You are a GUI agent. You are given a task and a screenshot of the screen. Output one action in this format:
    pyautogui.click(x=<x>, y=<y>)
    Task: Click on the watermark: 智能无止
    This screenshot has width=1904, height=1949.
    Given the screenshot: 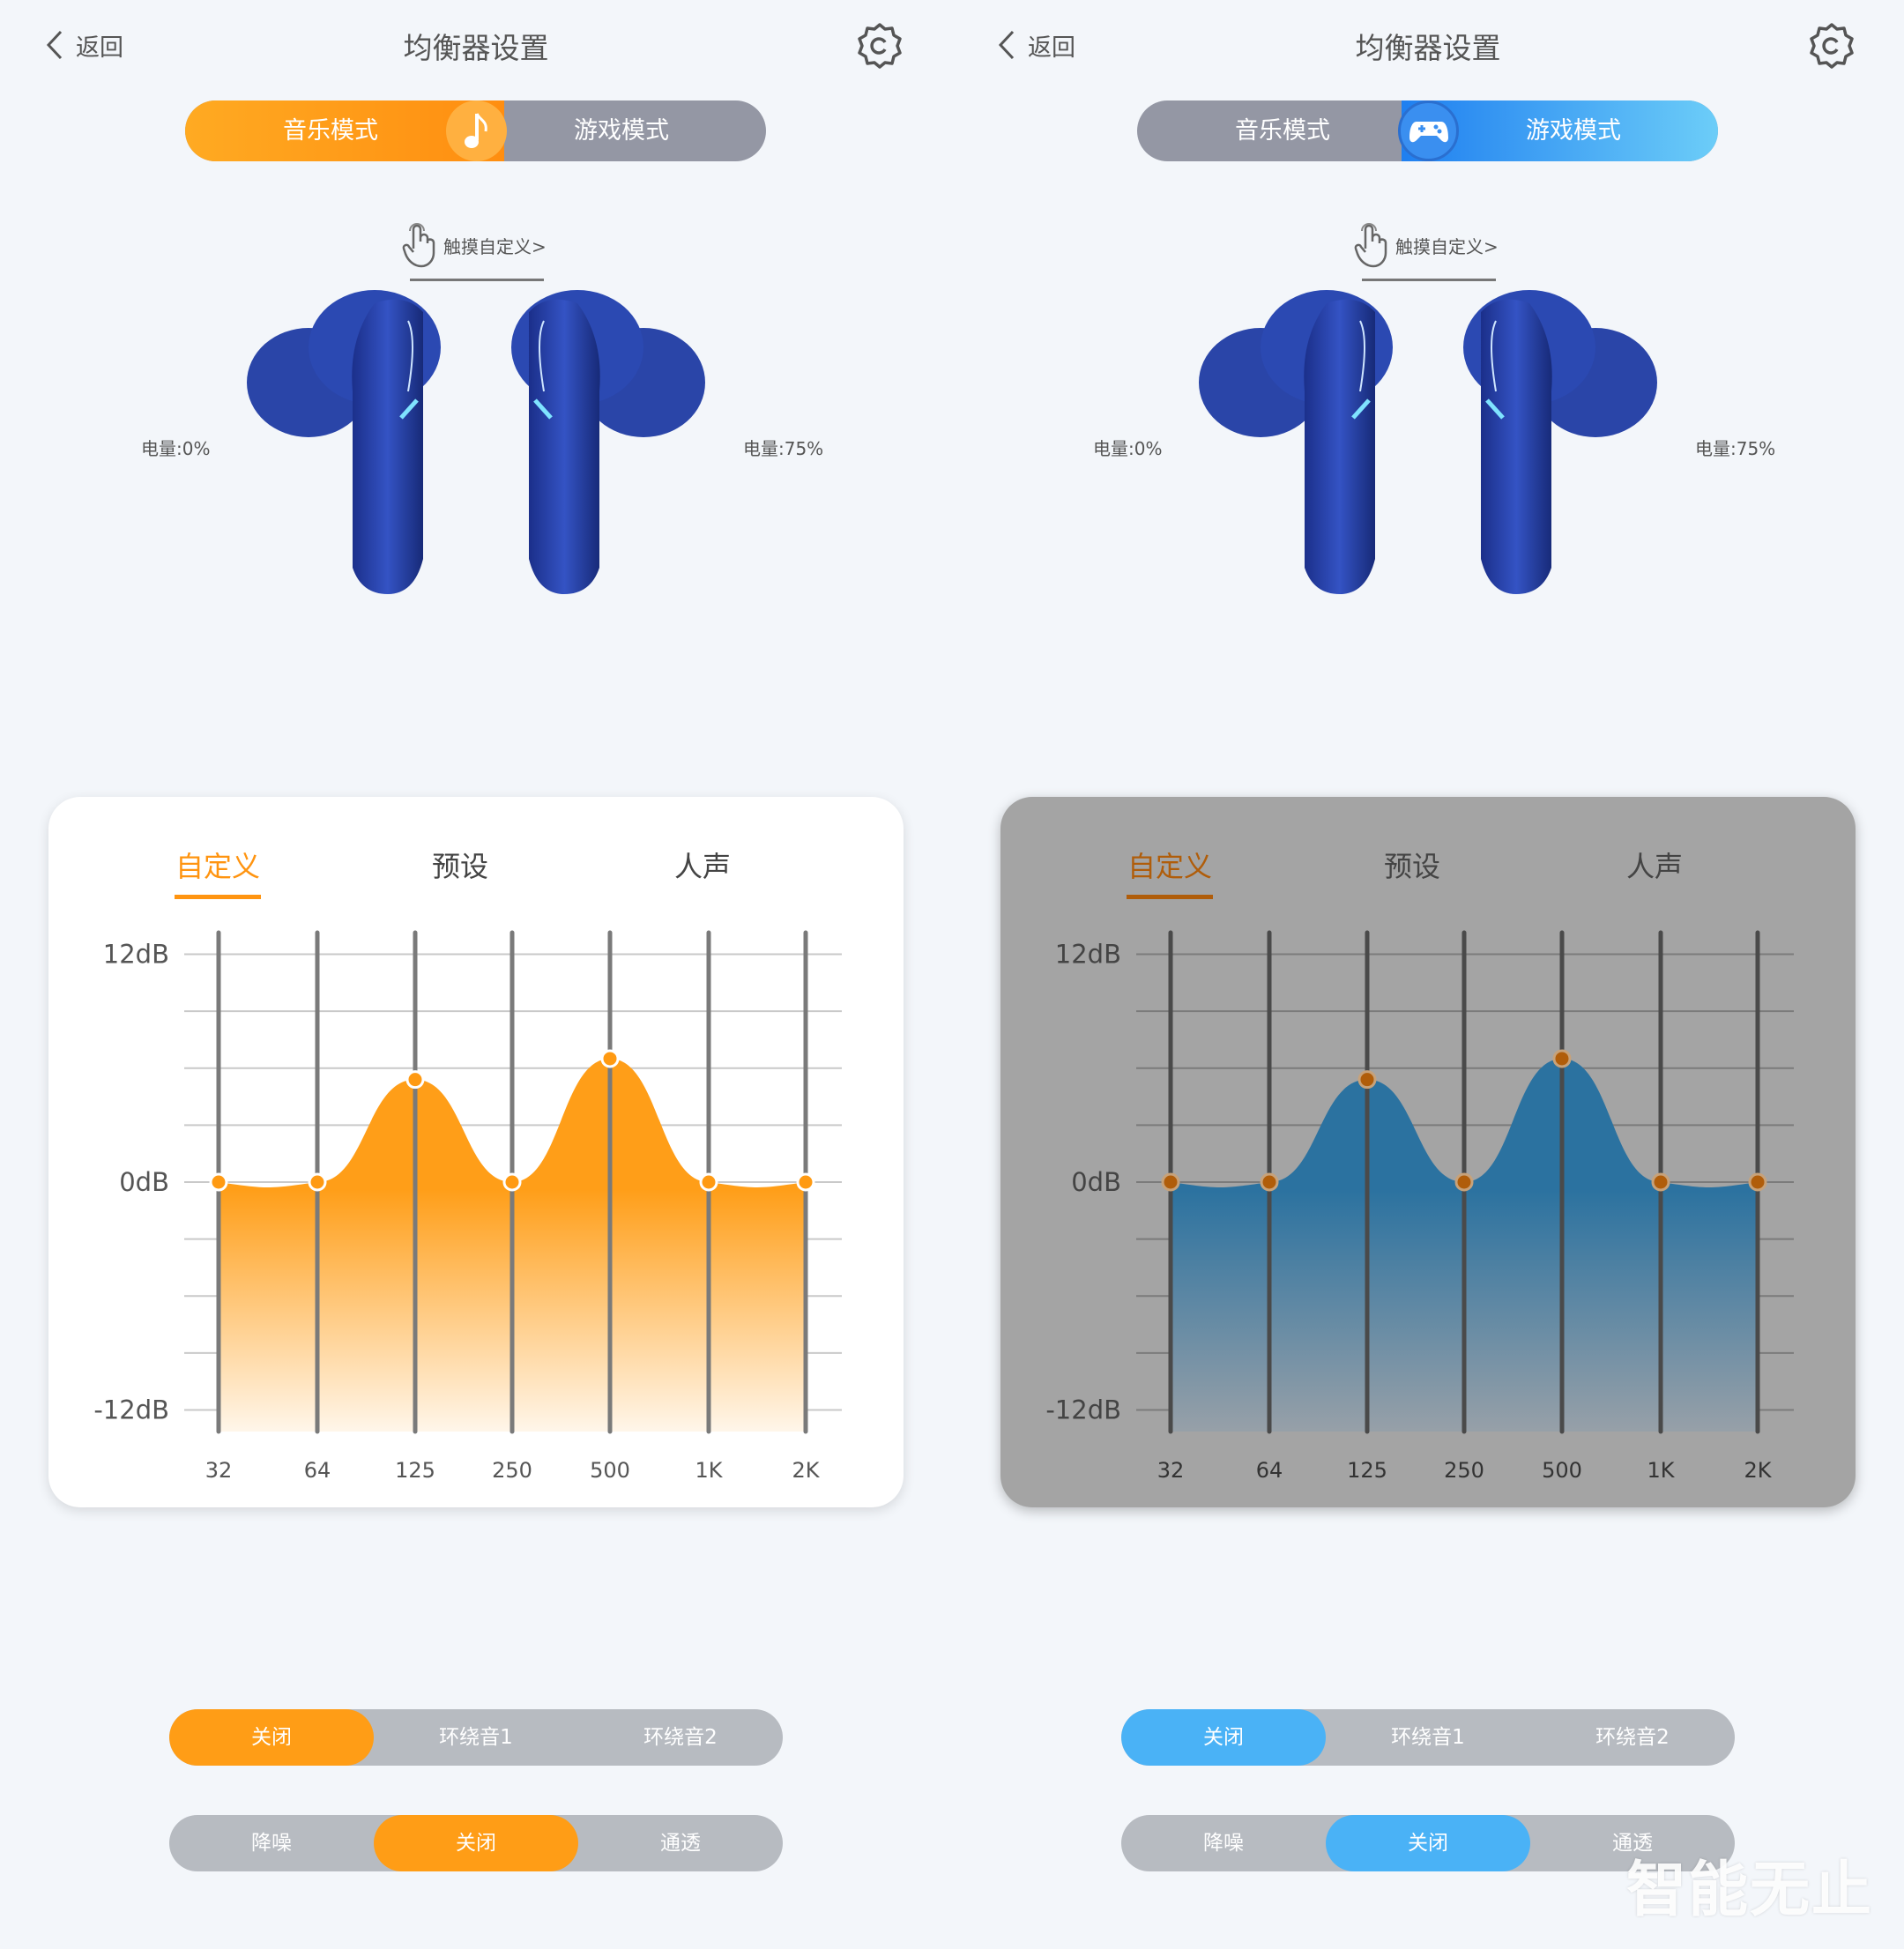 What is the action you would take?
    pyautogui.click(x=1750, y=1890)
    